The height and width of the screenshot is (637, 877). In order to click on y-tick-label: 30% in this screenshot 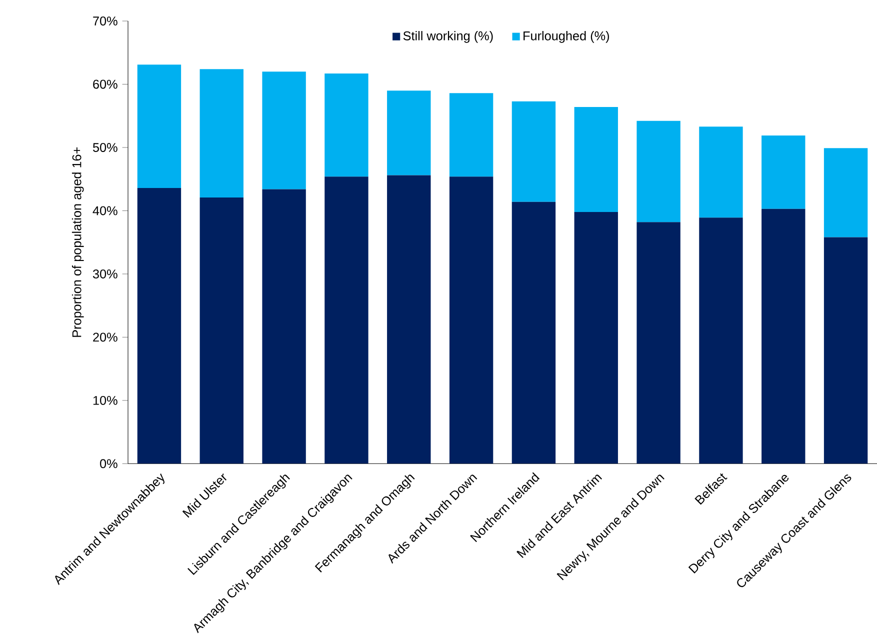, I will do `click(105, 273)`.